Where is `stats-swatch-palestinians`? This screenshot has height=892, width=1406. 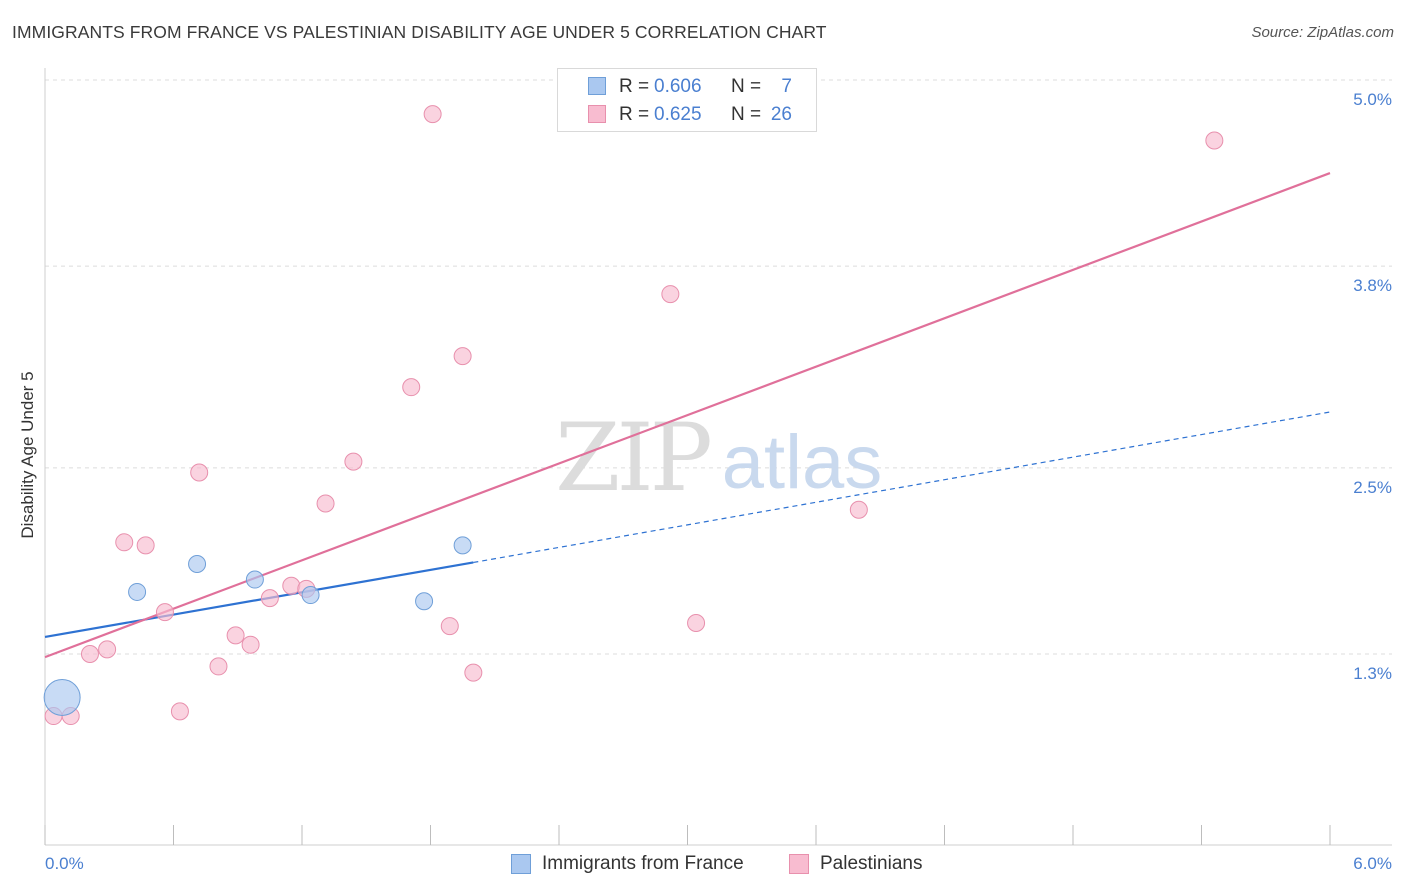
stats-swatch-palestinians is located at coordinates (597, 114).